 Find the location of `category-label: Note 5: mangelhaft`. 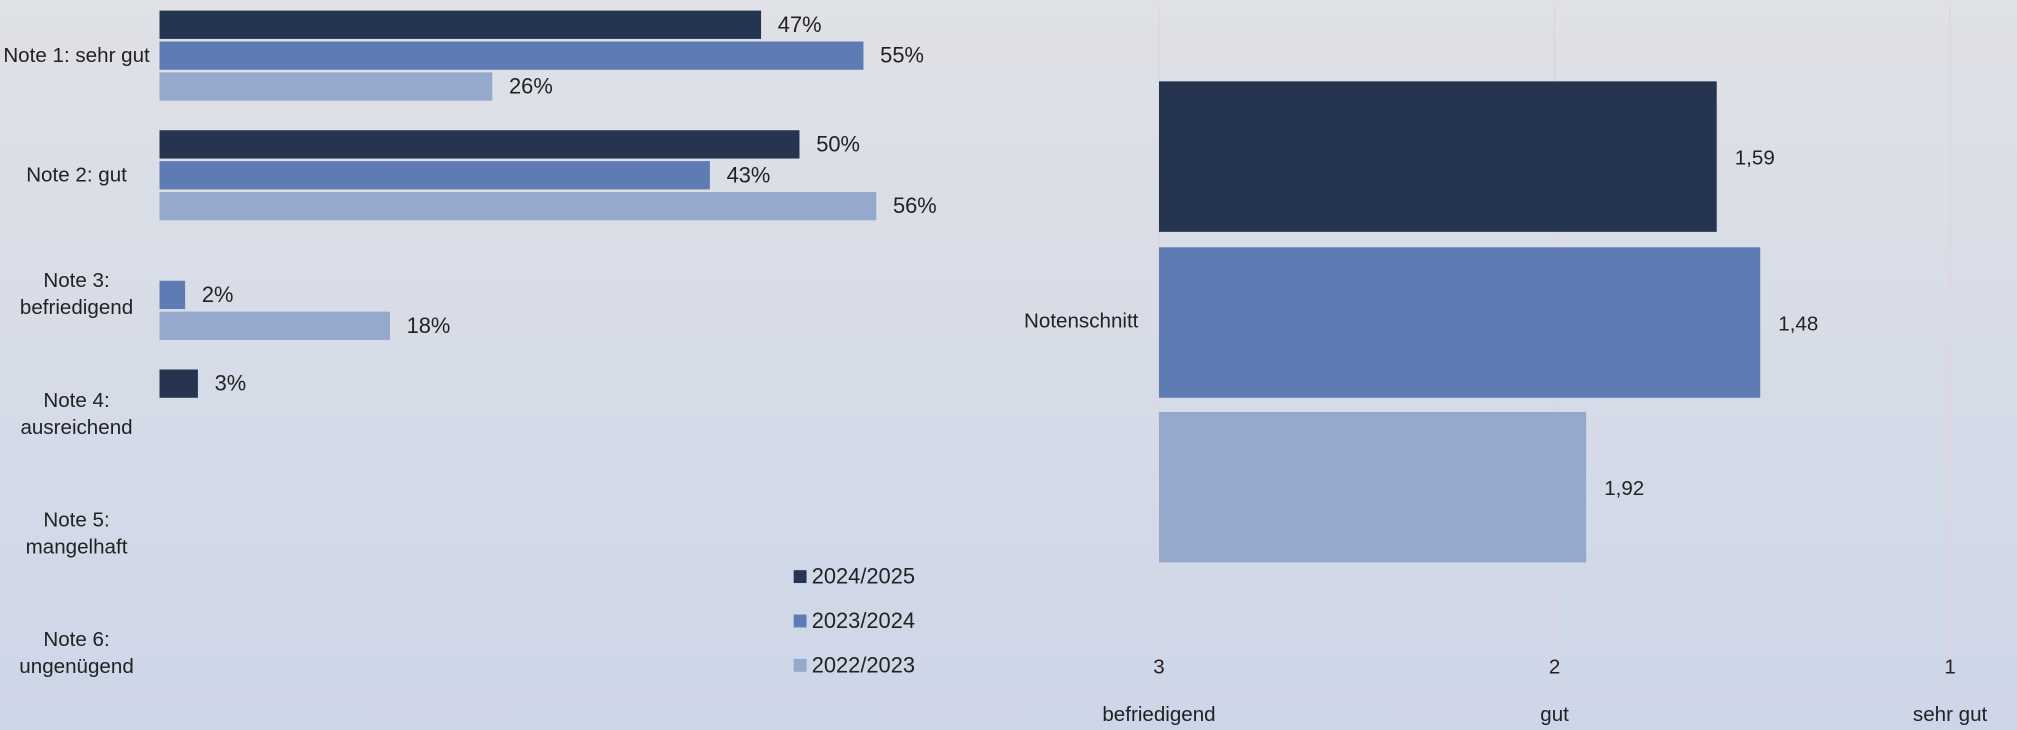

category-label: Note 5: mangelhaft is located at coordinates (76, 534).